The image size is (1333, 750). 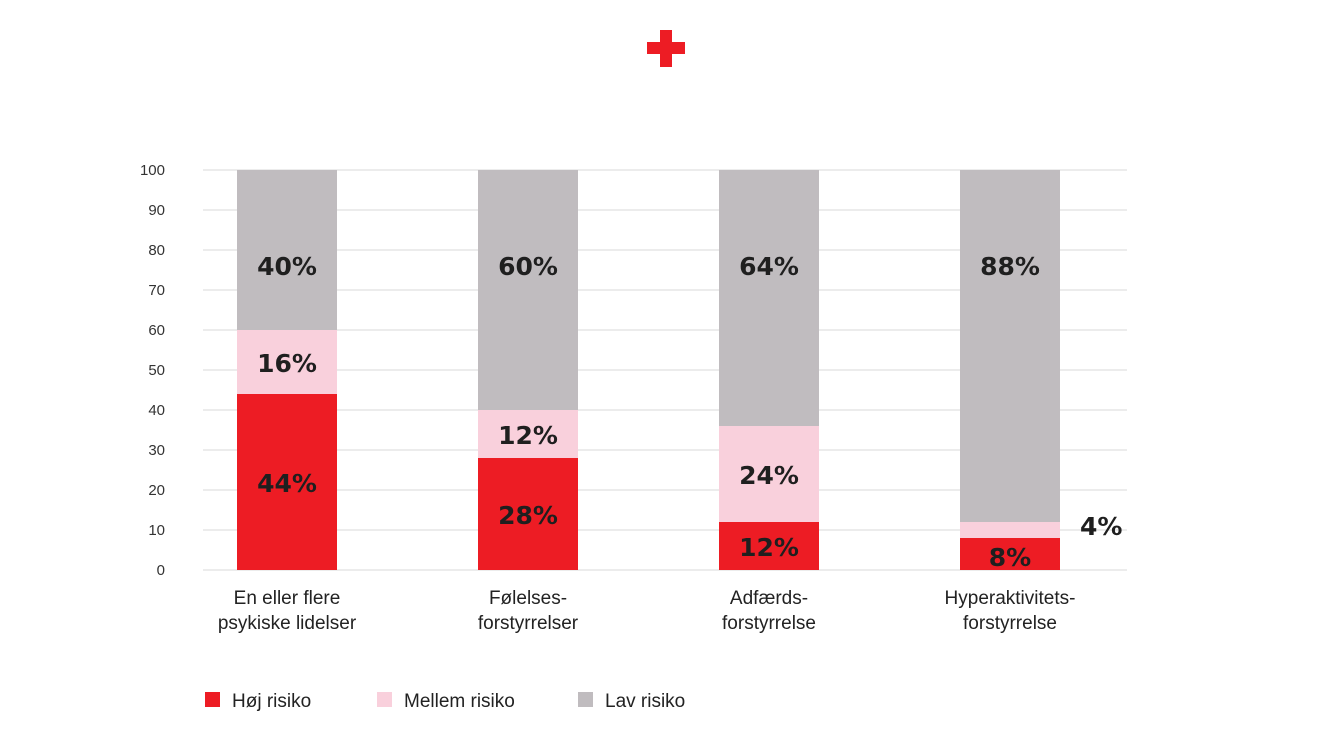 I want to click on y-tick-label: 0, so click(x=161, y=570).